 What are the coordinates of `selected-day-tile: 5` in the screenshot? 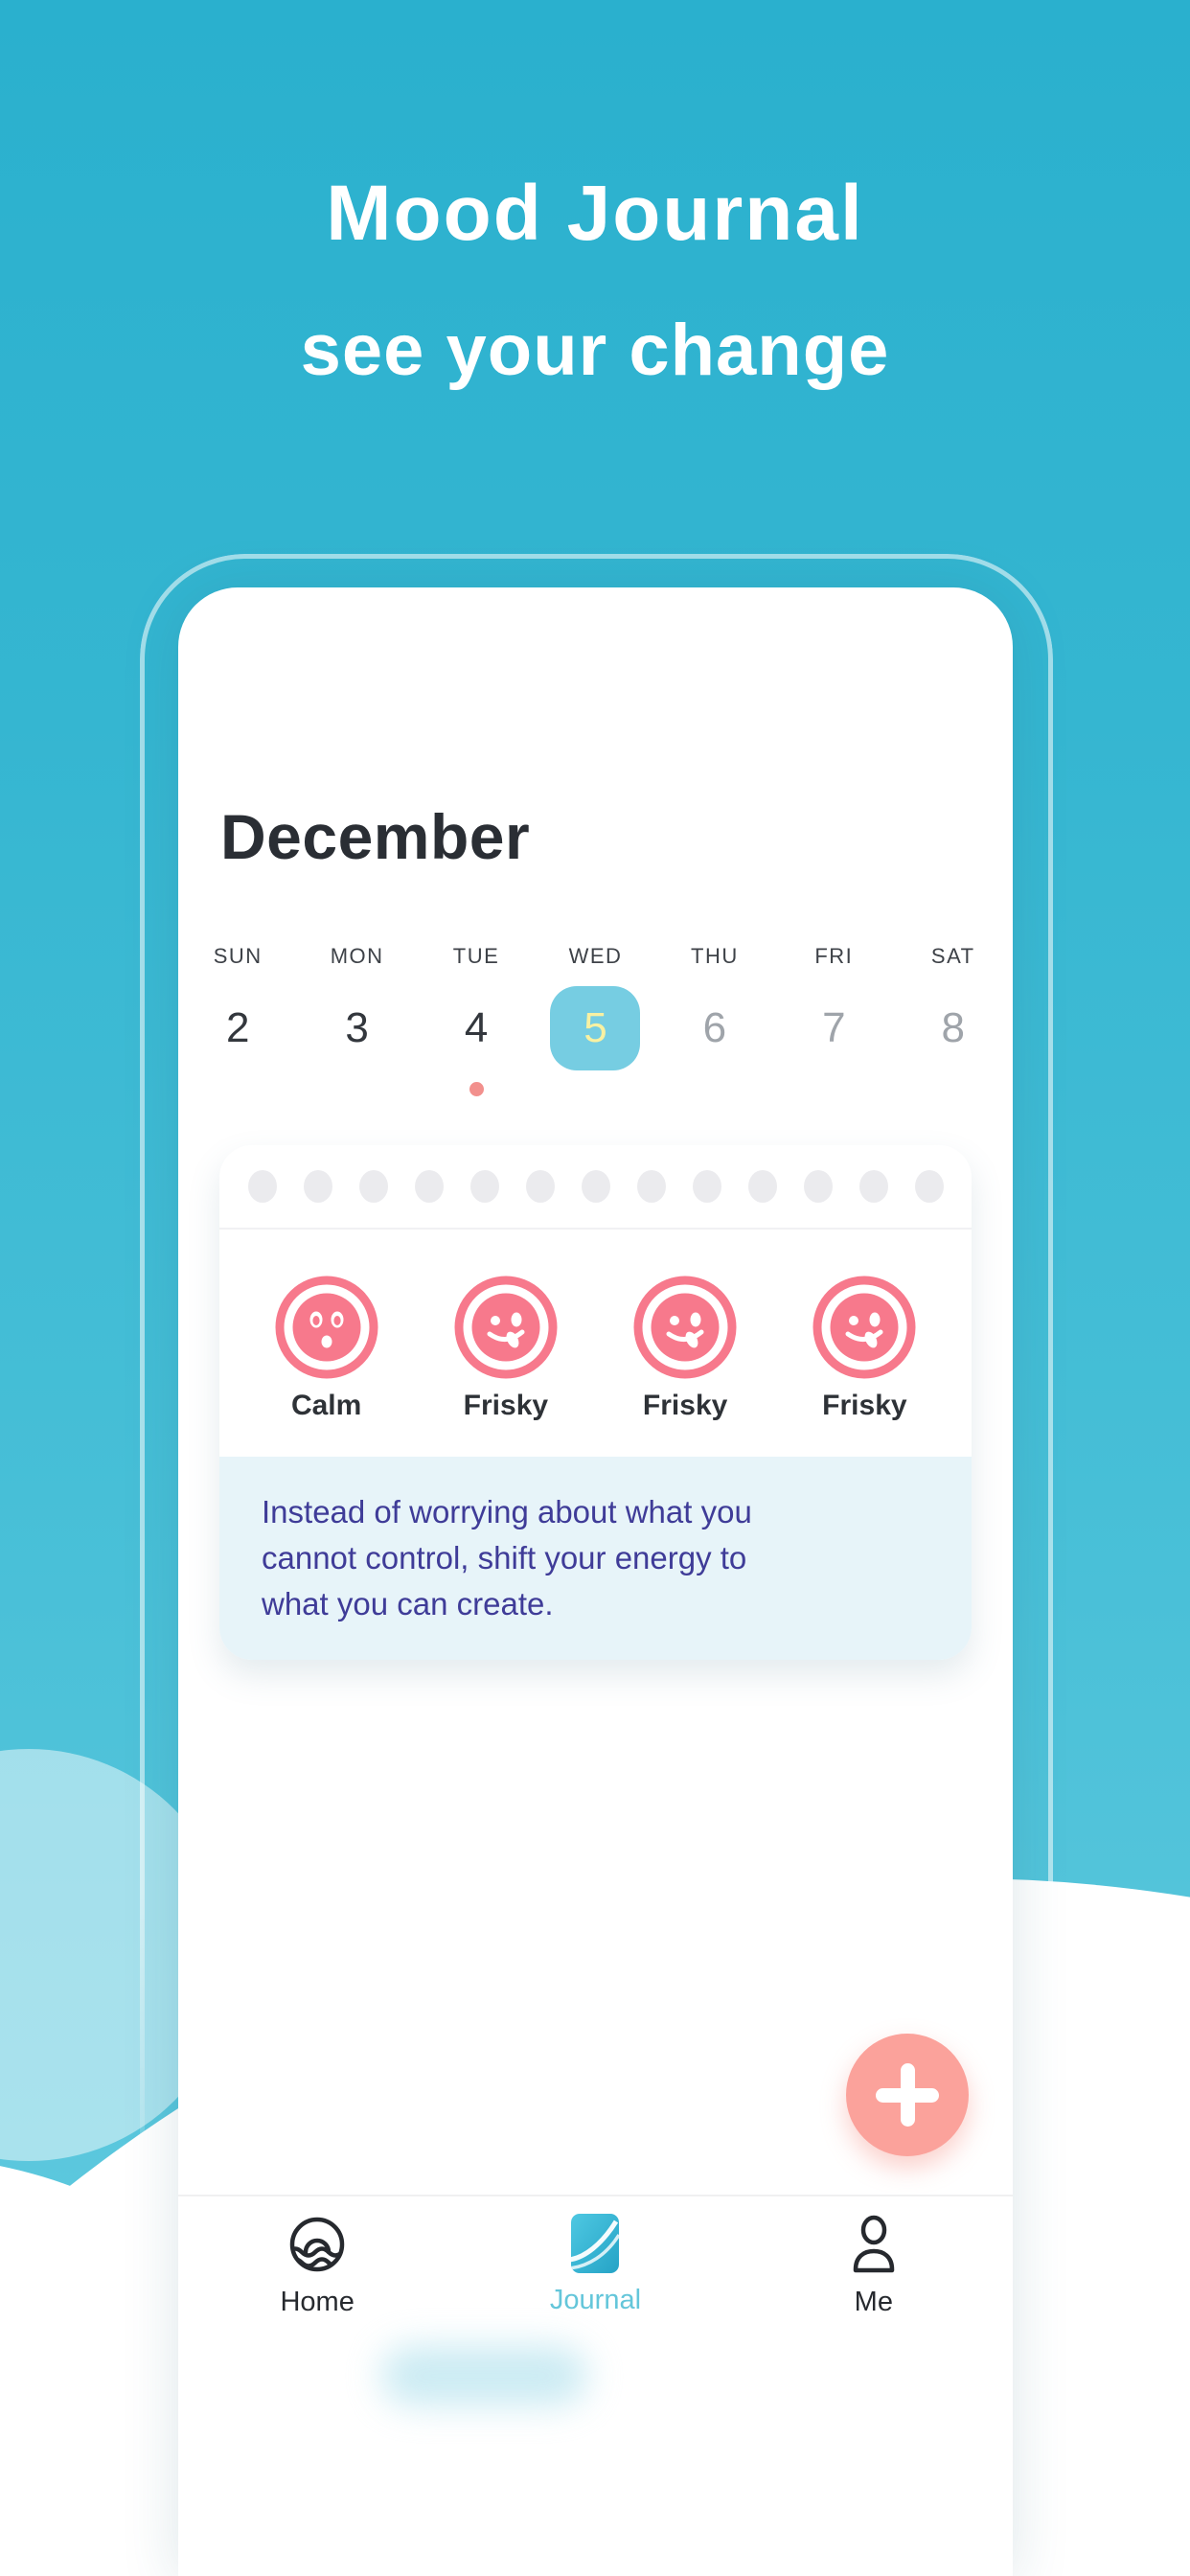 It's located at (595, 1028).